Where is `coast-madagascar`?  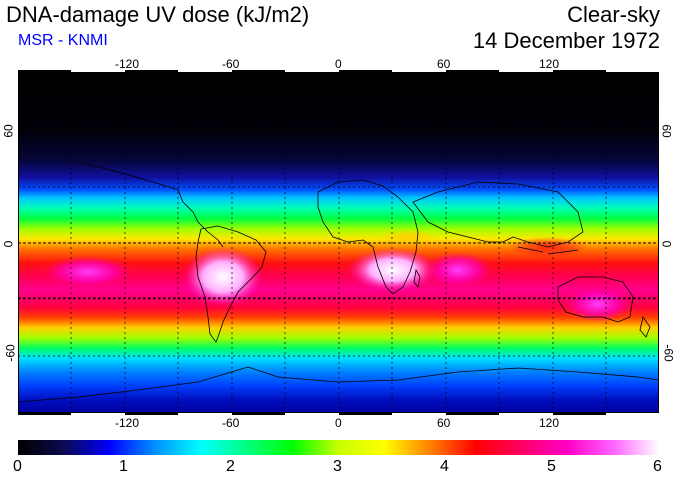
coast-madagascar is located at coordinates (417, 278).